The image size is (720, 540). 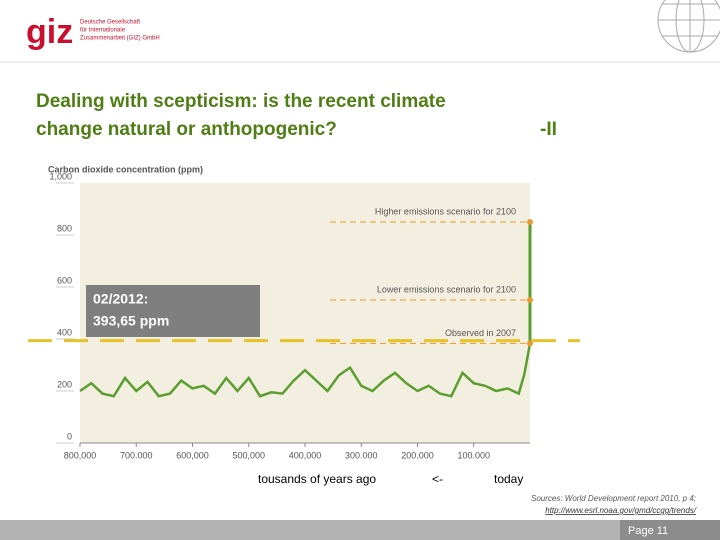 What do you see at coordinates (64, 332) in the screenshot?
I see `y-tick-label: 400` at bounding box center [64, 332].